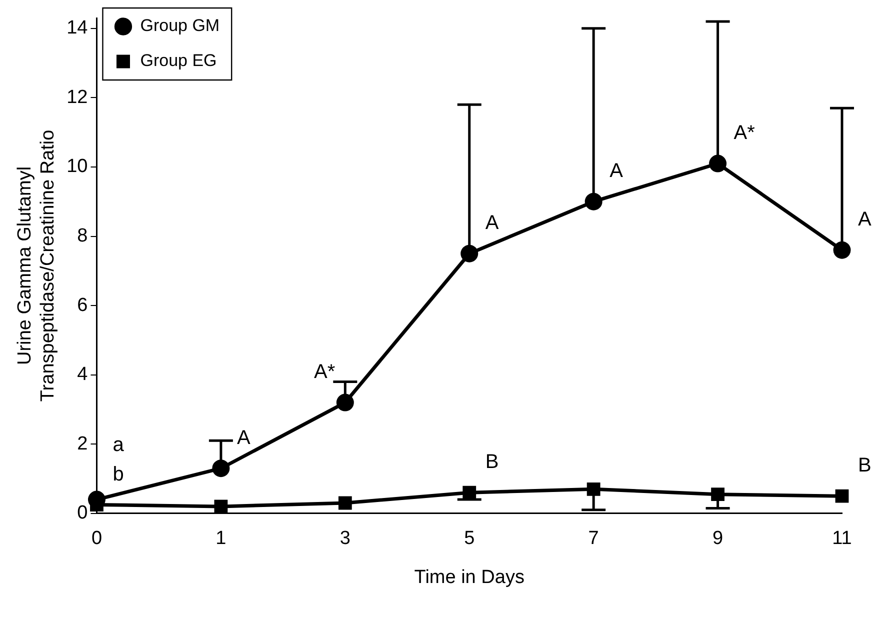  Describe the element at coordinates (82, 305) in the screenshot. I see `y-tick-label: 6` at that location.